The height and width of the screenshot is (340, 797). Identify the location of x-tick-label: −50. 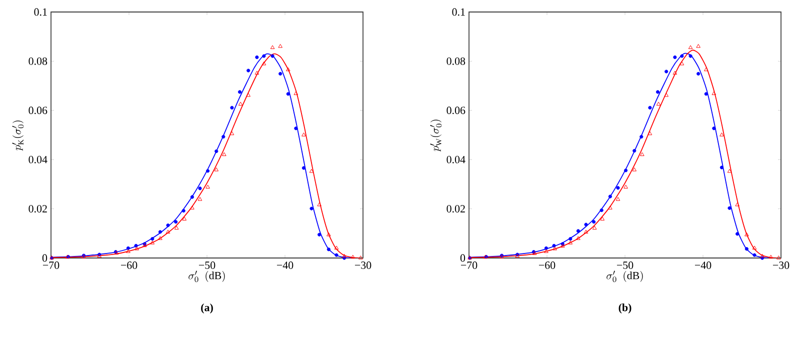
(625, 265).